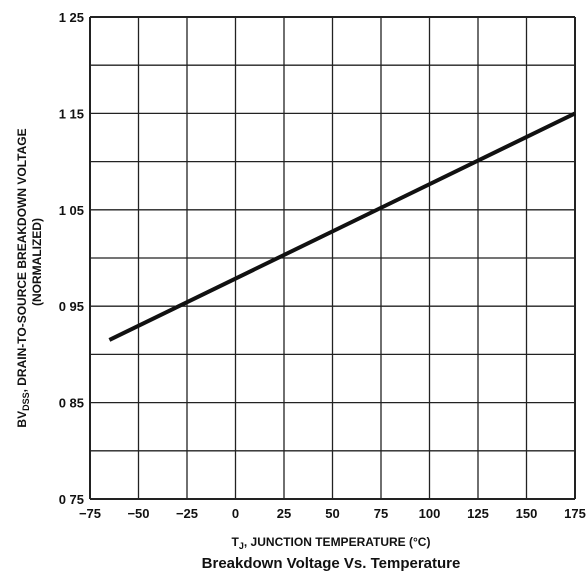  Describe the element at coordinates (381, 513) in the screenshot. I see `x-tick-label: 75` at that location.